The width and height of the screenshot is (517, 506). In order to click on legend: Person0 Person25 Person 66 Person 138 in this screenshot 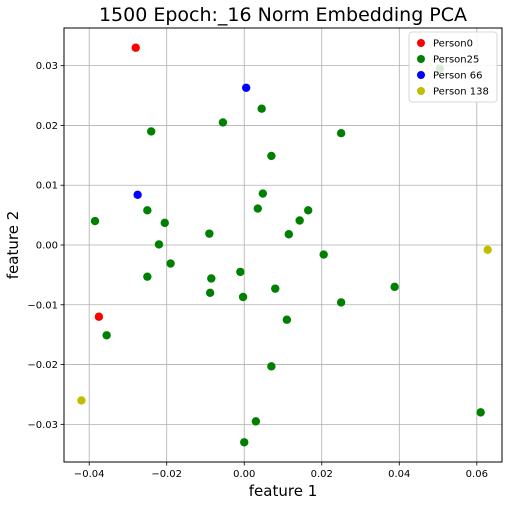, I will do `click(453, 67)`.